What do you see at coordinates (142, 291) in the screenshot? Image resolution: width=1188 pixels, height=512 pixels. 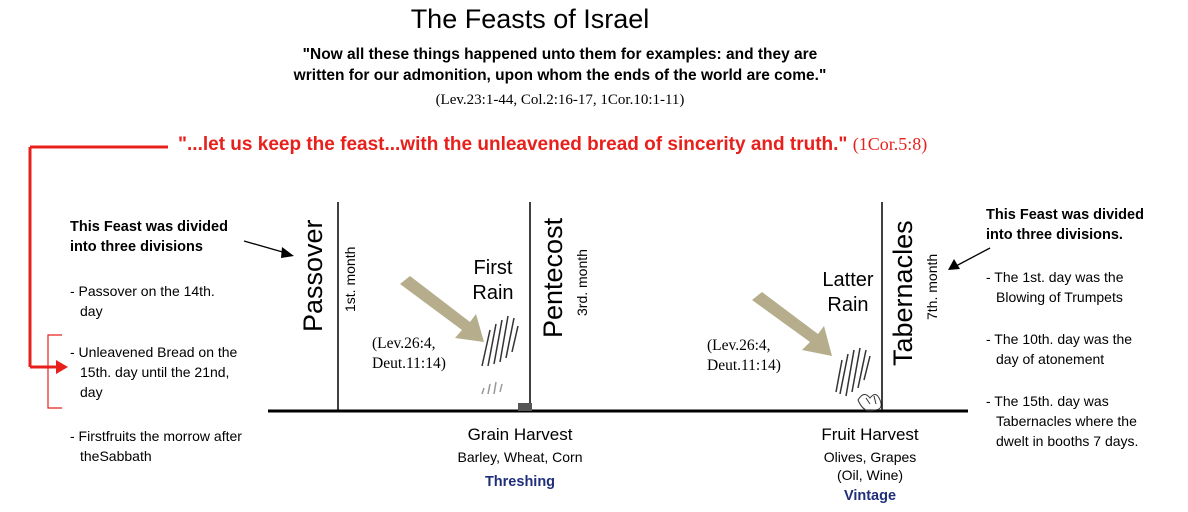 I see `list-item-line: - Passover on the 14th.` at bounding box center [142, 291].